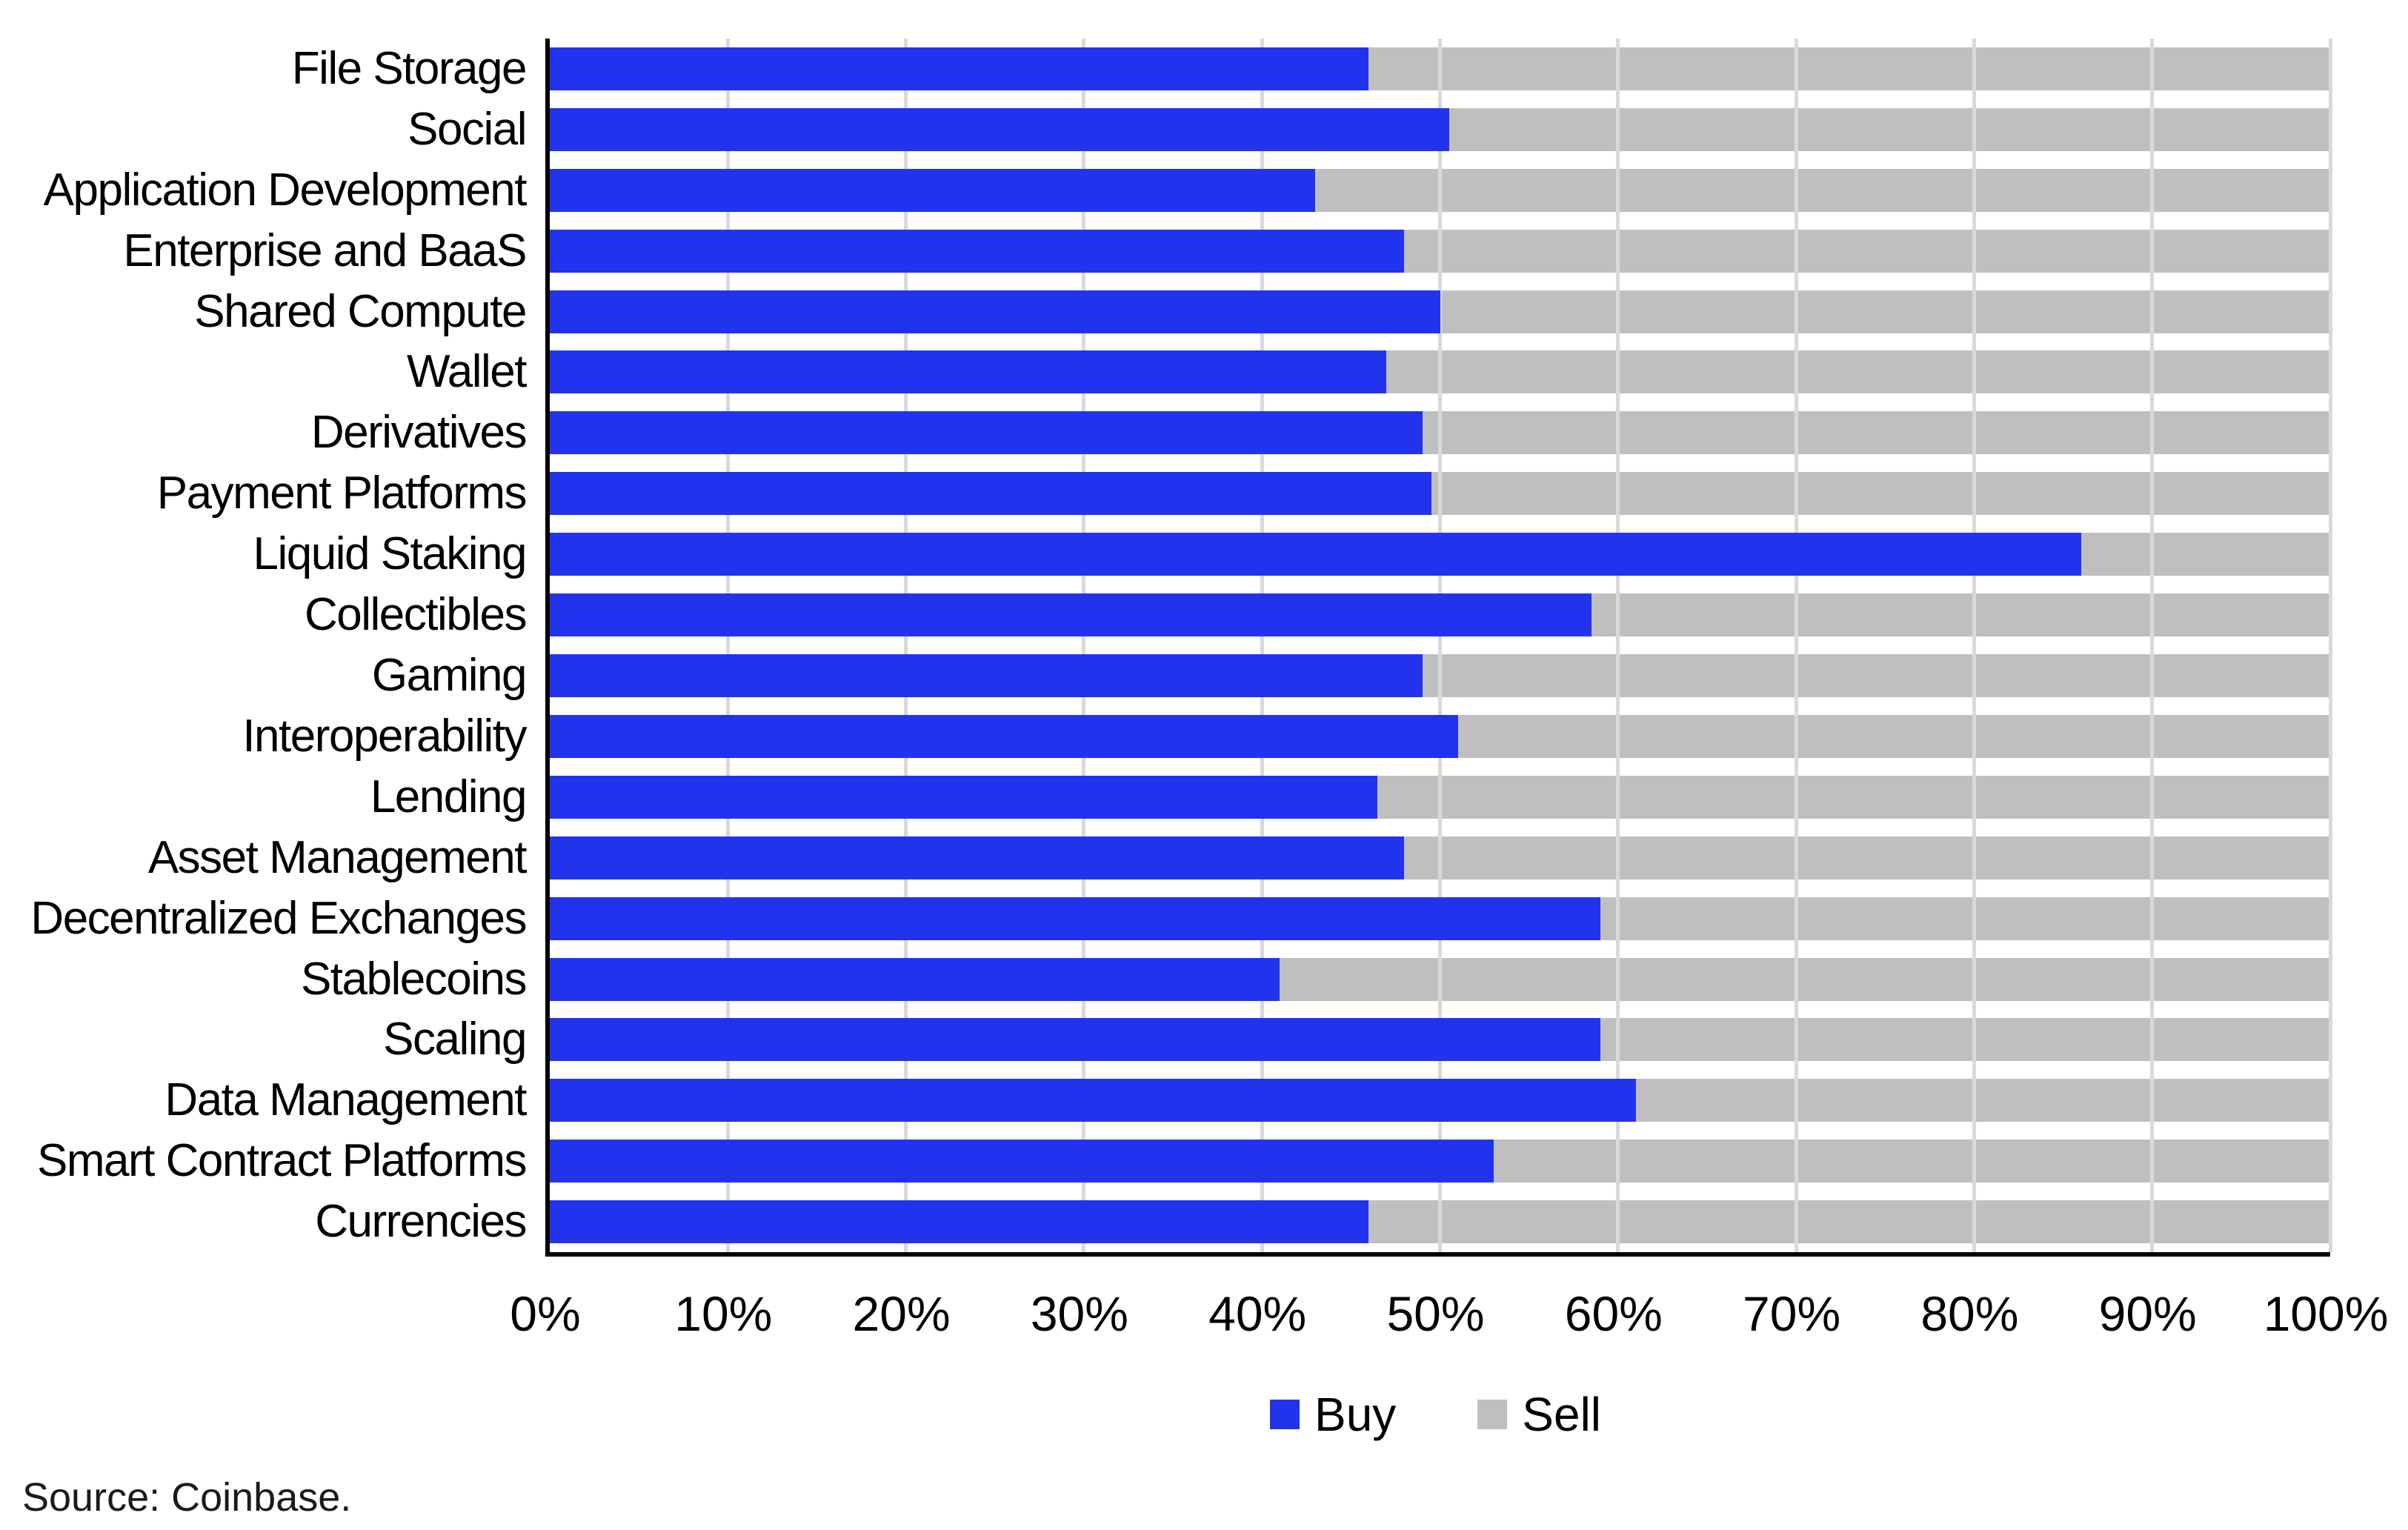 Image resolution: width=2408 pixels, height=1530 pixels. What do you see at coordinates (282, 1161) in the screenshot?
I see `category-label: Smart Contract Platforms` at bounding box center [282, 1161].